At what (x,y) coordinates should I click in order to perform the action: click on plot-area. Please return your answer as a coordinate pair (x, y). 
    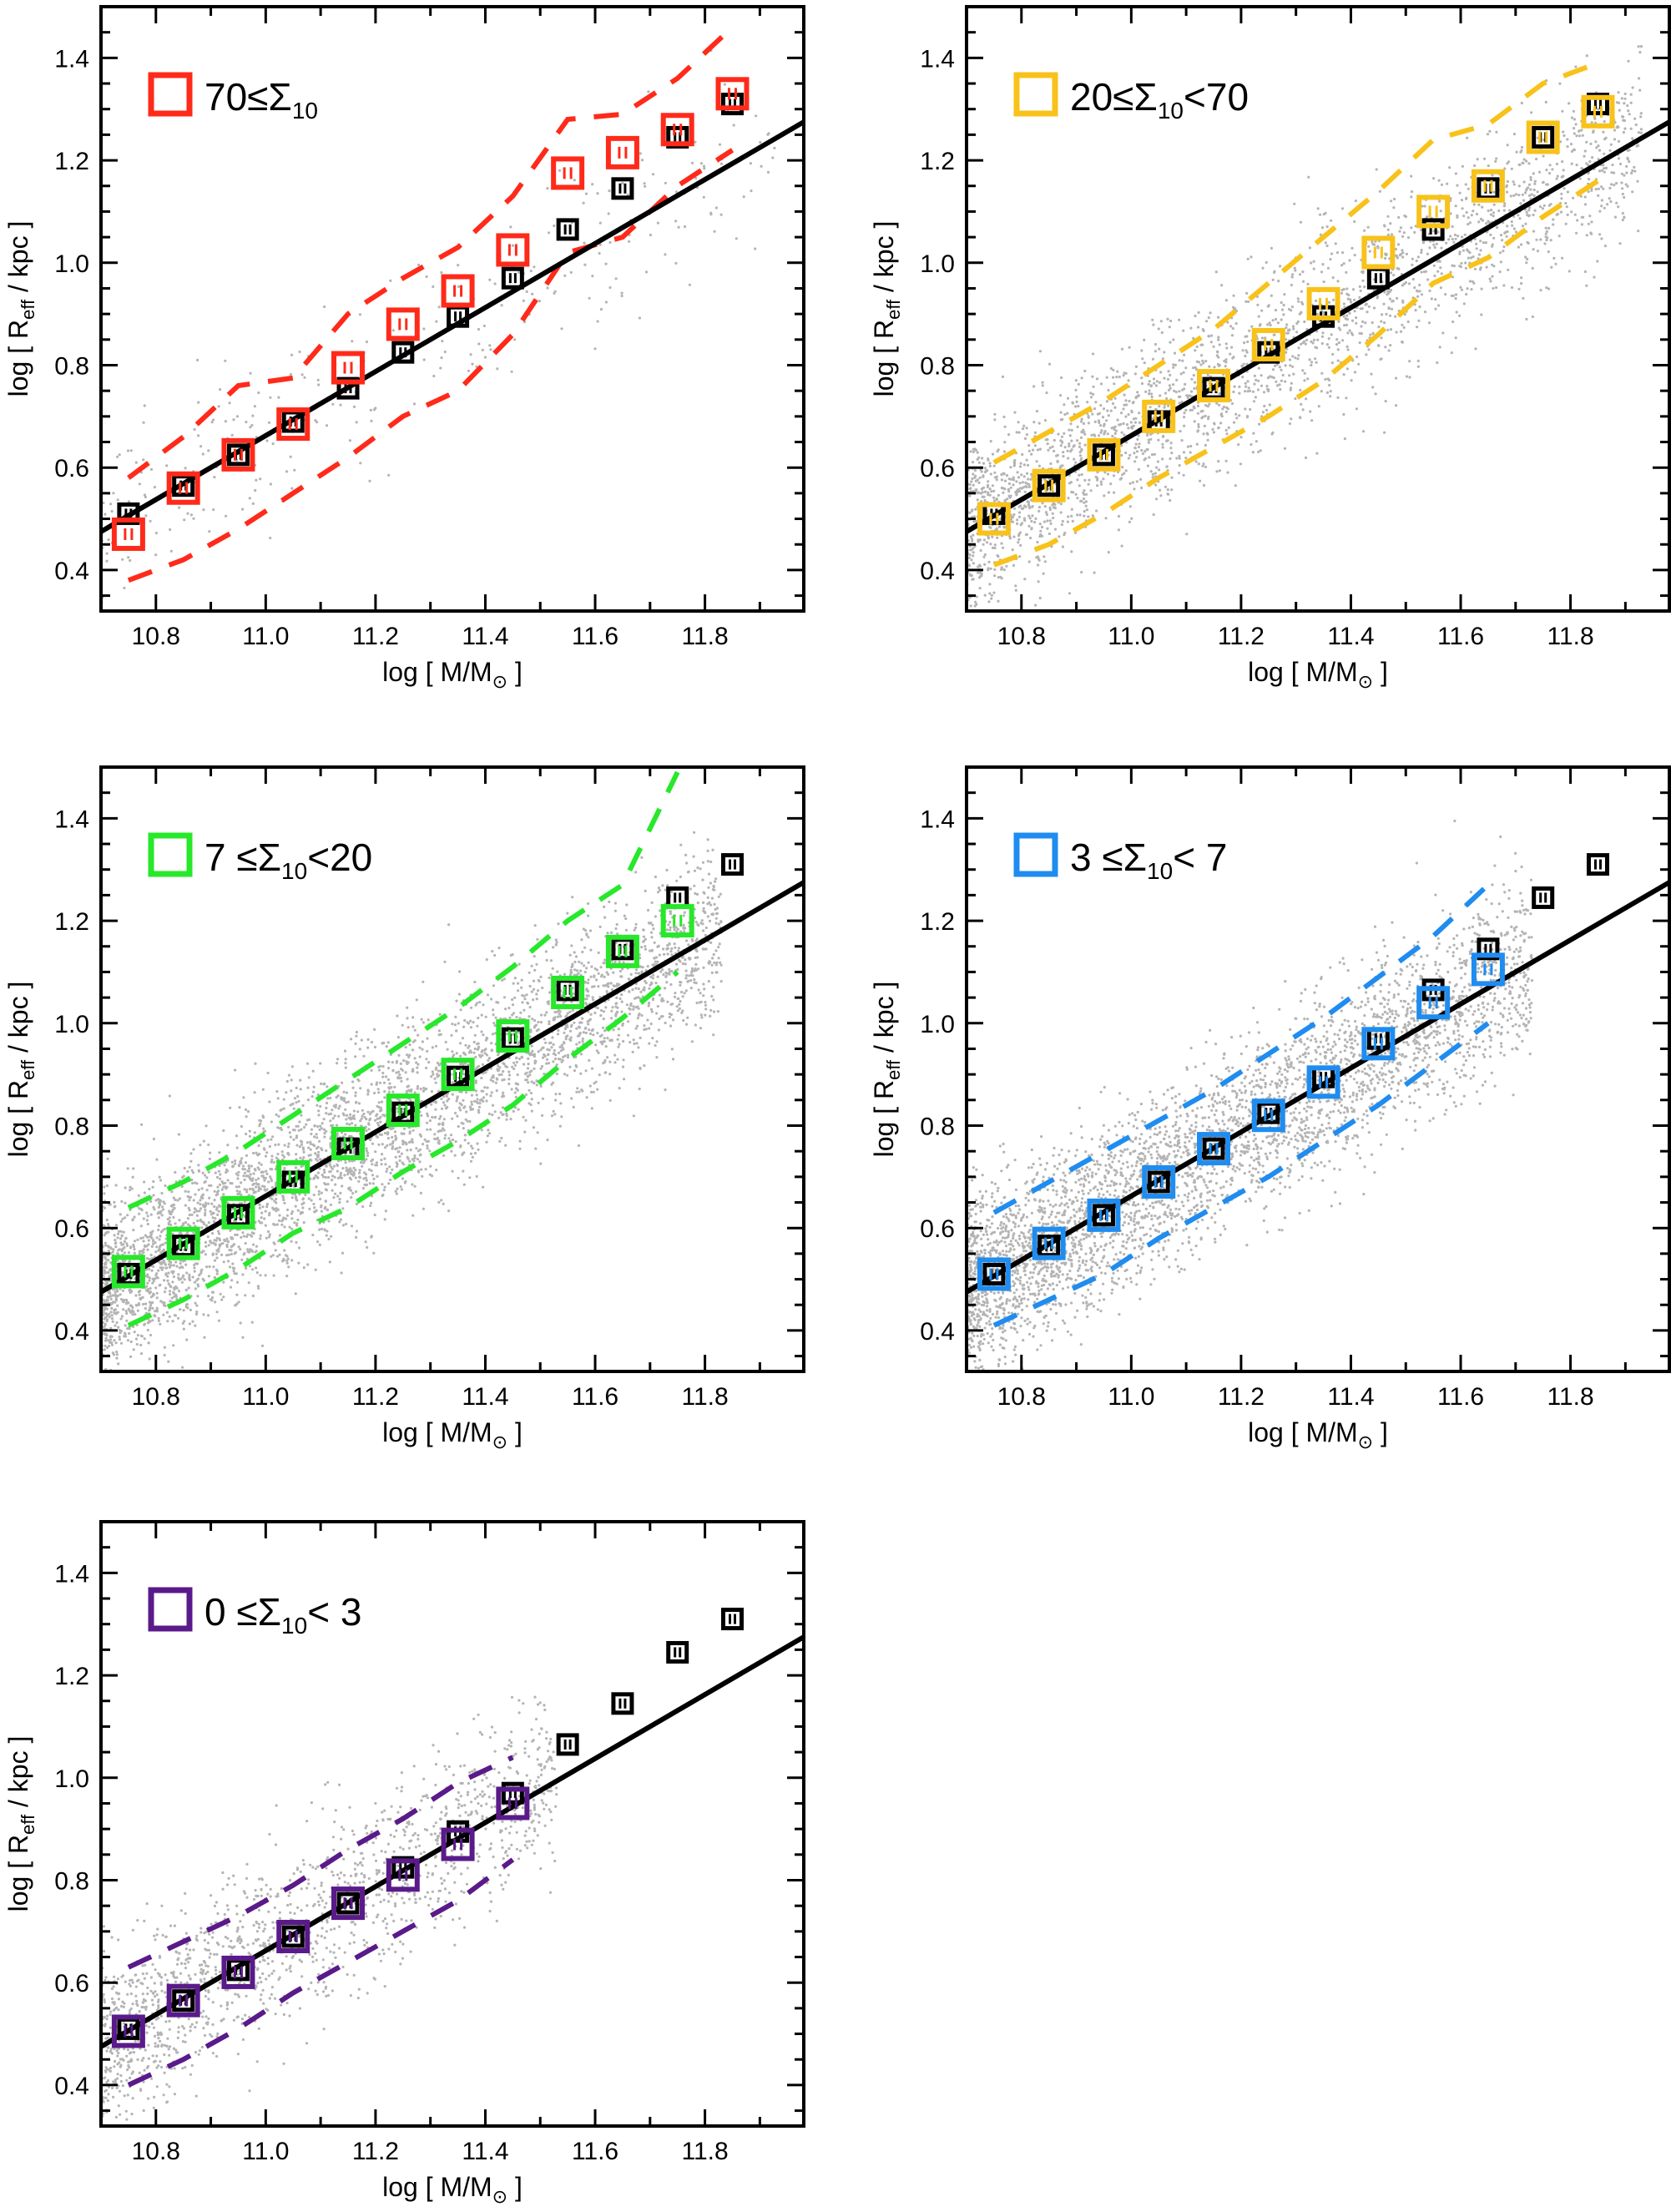
    Looking at the image, I should click on (452, 1070).